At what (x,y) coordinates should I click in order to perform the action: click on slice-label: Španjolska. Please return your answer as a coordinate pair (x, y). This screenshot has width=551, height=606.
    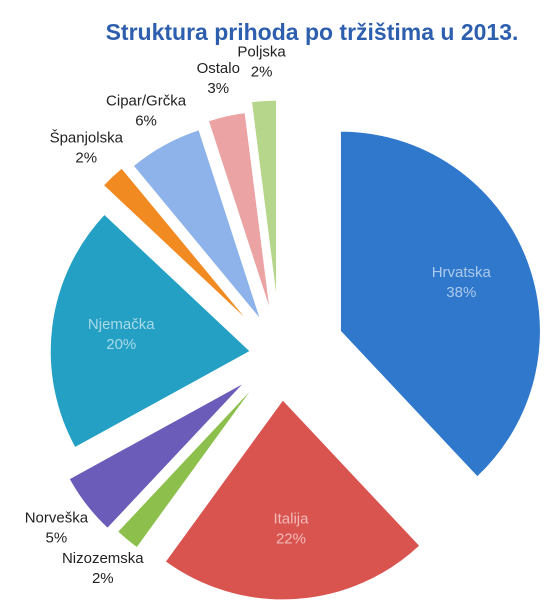
    Looking at the image, I should click on (87, 138).